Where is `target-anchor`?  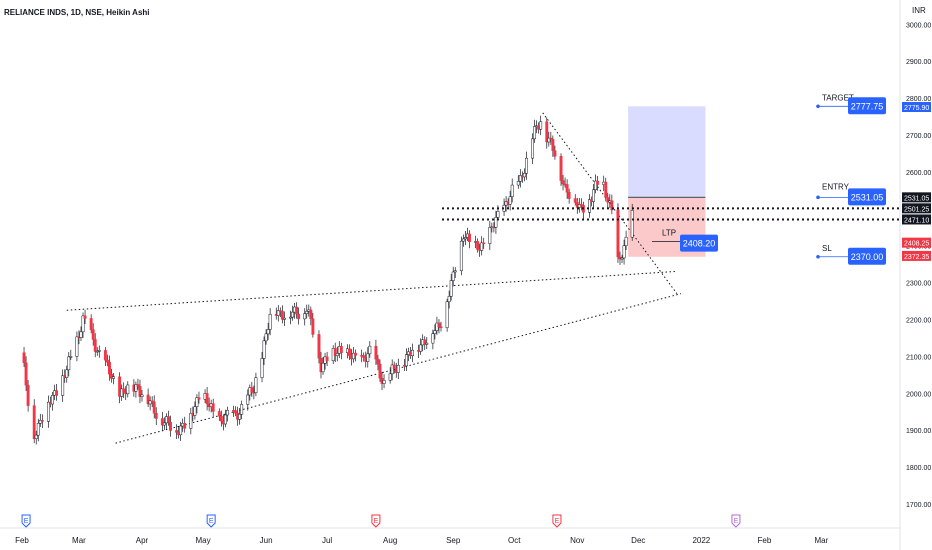
target-anchor is located at coordinates (818, 106).